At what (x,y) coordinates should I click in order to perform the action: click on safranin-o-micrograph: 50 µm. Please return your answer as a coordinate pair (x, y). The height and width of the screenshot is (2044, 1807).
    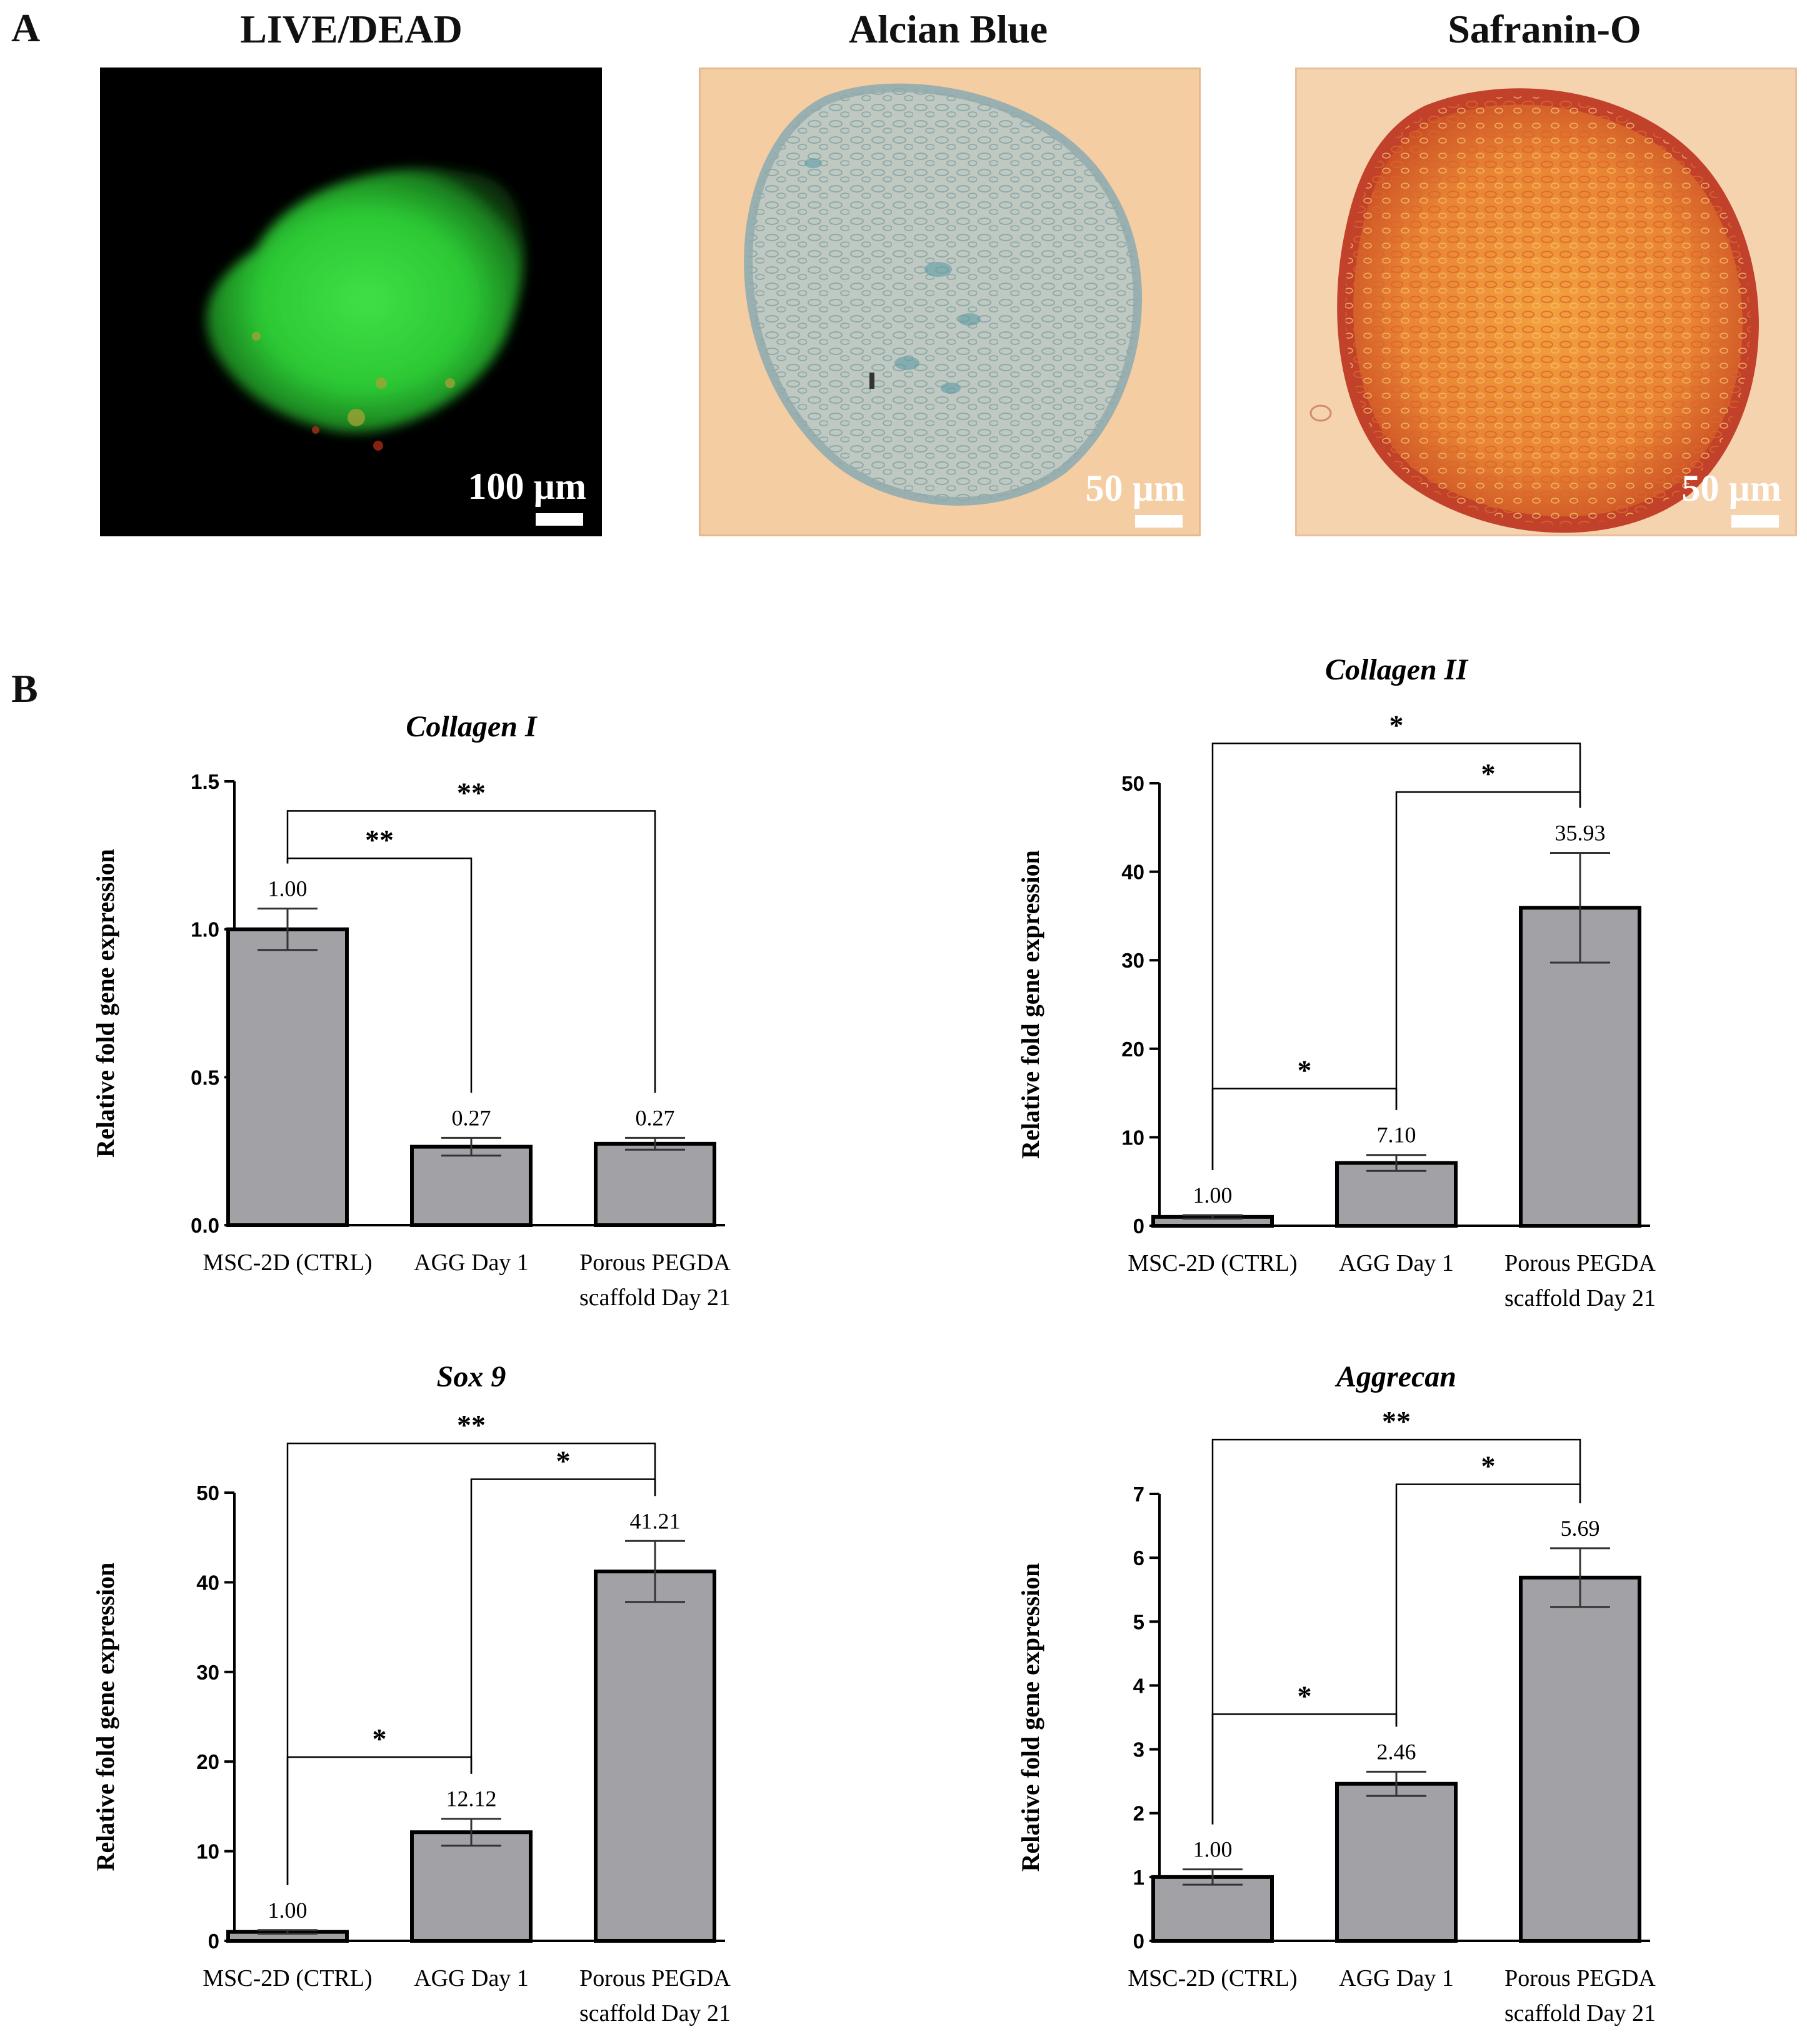
    Looking at the image, I should click on (1546, 302).